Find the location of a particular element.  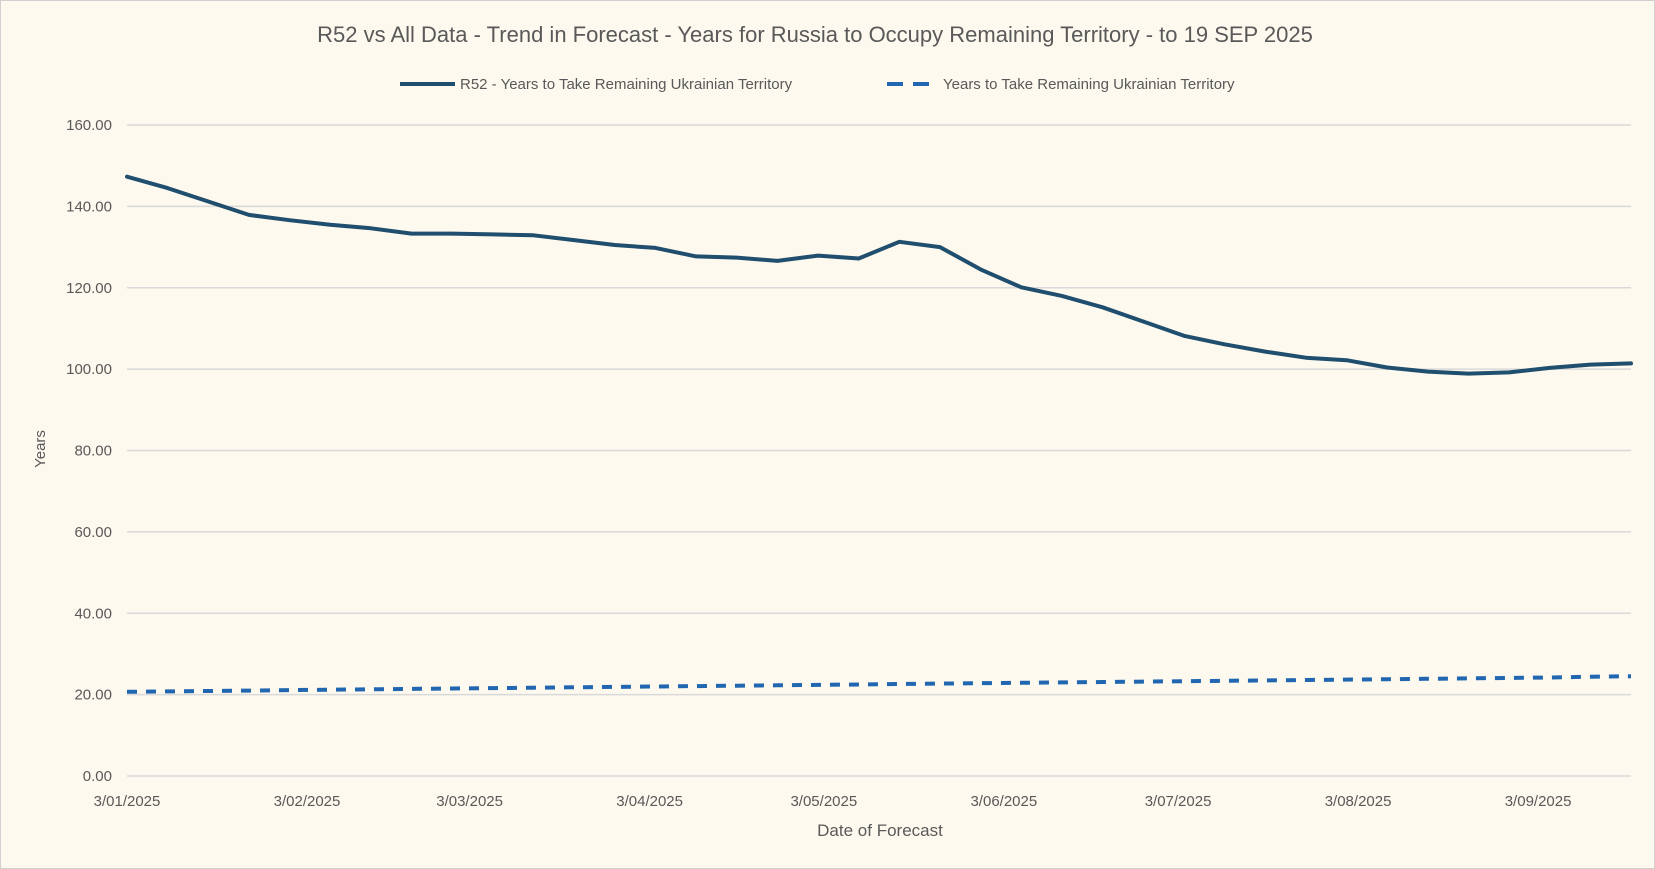

y-tick-label: 160.00 is located at coordinates (89, 125).